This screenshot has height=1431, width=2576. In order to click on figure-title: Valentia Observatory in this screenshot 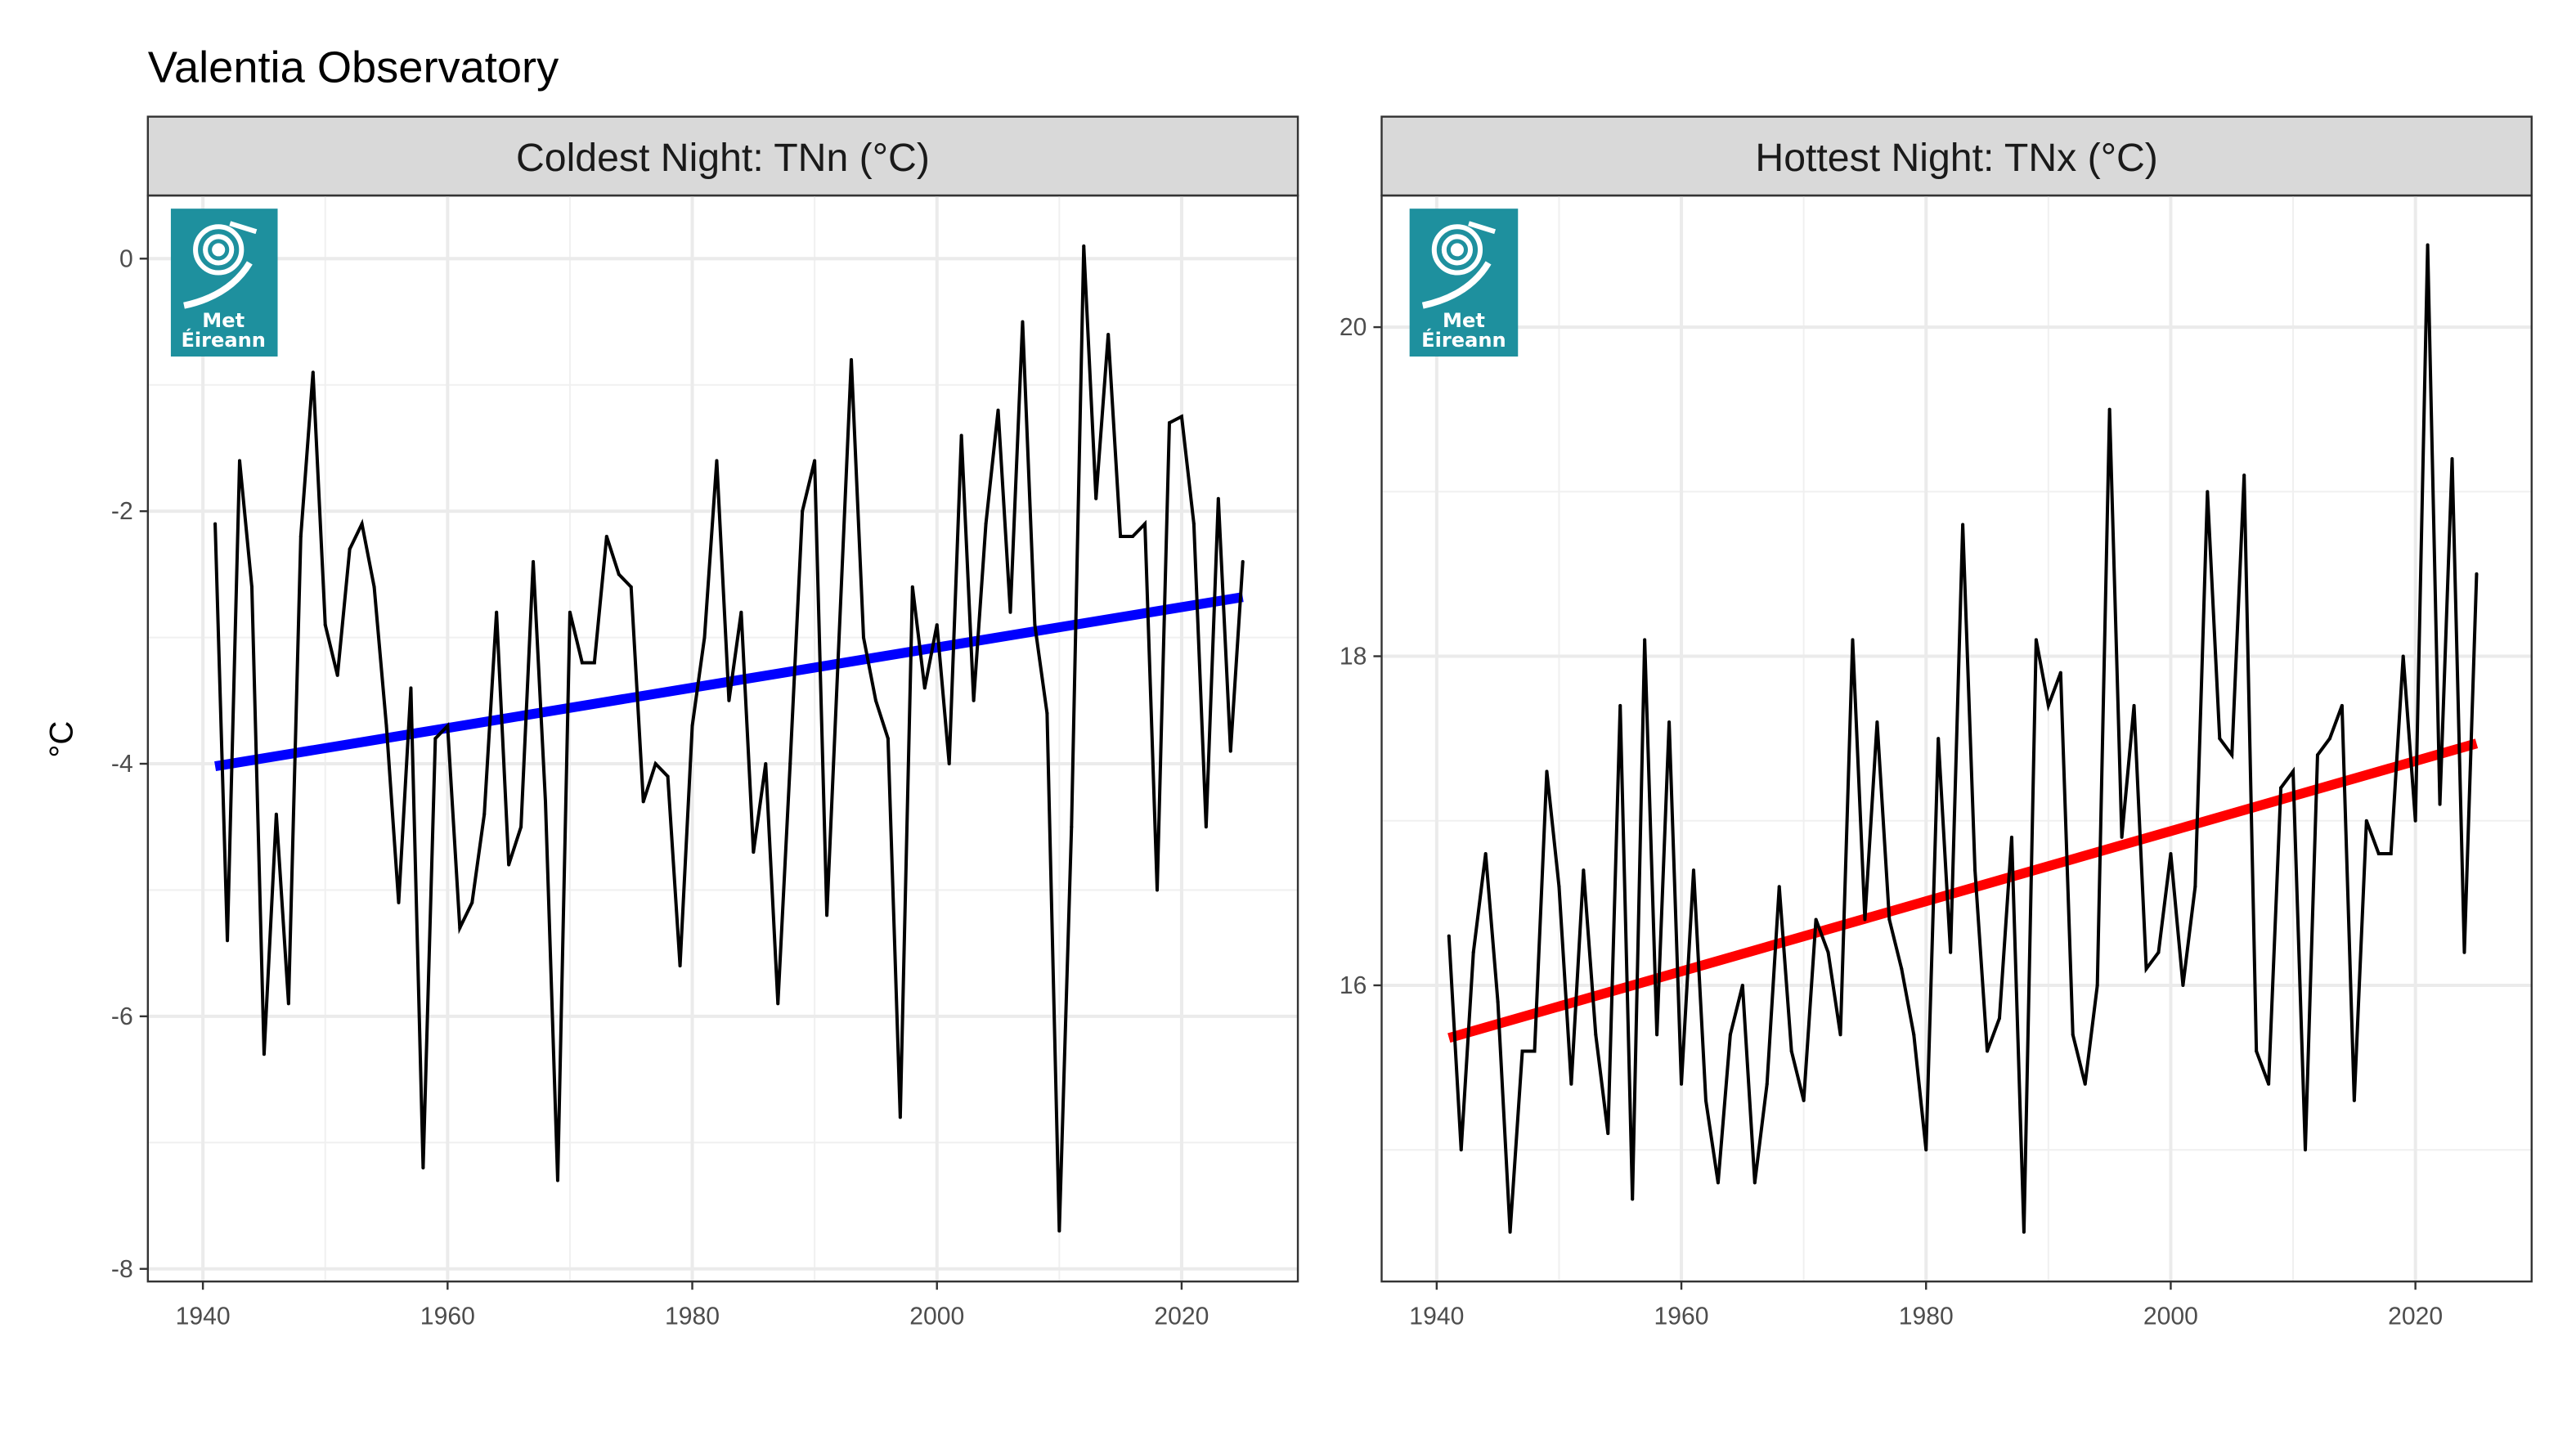, I will do `click(353, 67)`.